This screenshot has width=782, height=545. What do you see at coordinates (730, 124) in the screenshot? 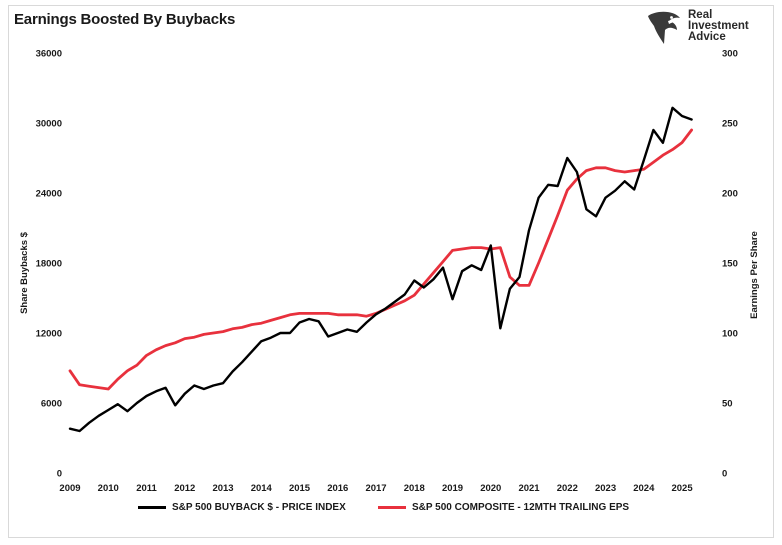
I see `right-tick-label: 250` at bounding box center [730, 124].